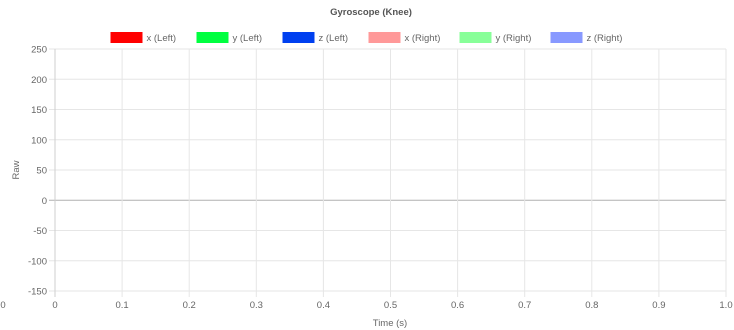 Image resolution: width=734 pixels, height=330 pixels. Describe the element at coordinates (41, 171) in the screenshot. I see `y-tick-label: 50` at that location.